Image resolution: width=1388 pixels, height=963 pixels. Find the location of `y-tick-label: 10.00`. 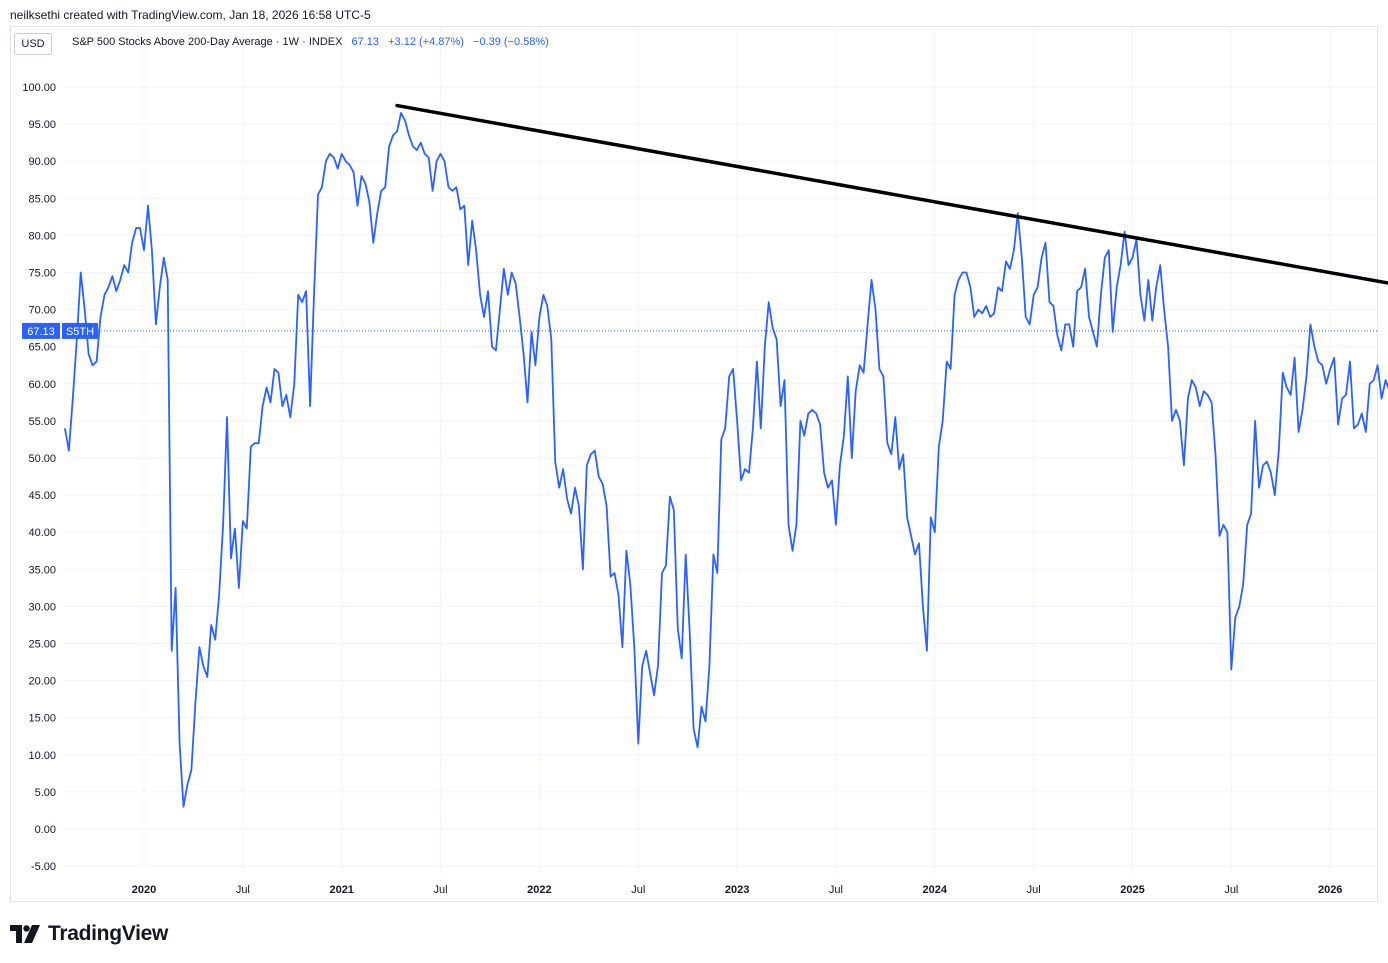

y-tick-label: 10.00 is located at coordinates (42, 756).